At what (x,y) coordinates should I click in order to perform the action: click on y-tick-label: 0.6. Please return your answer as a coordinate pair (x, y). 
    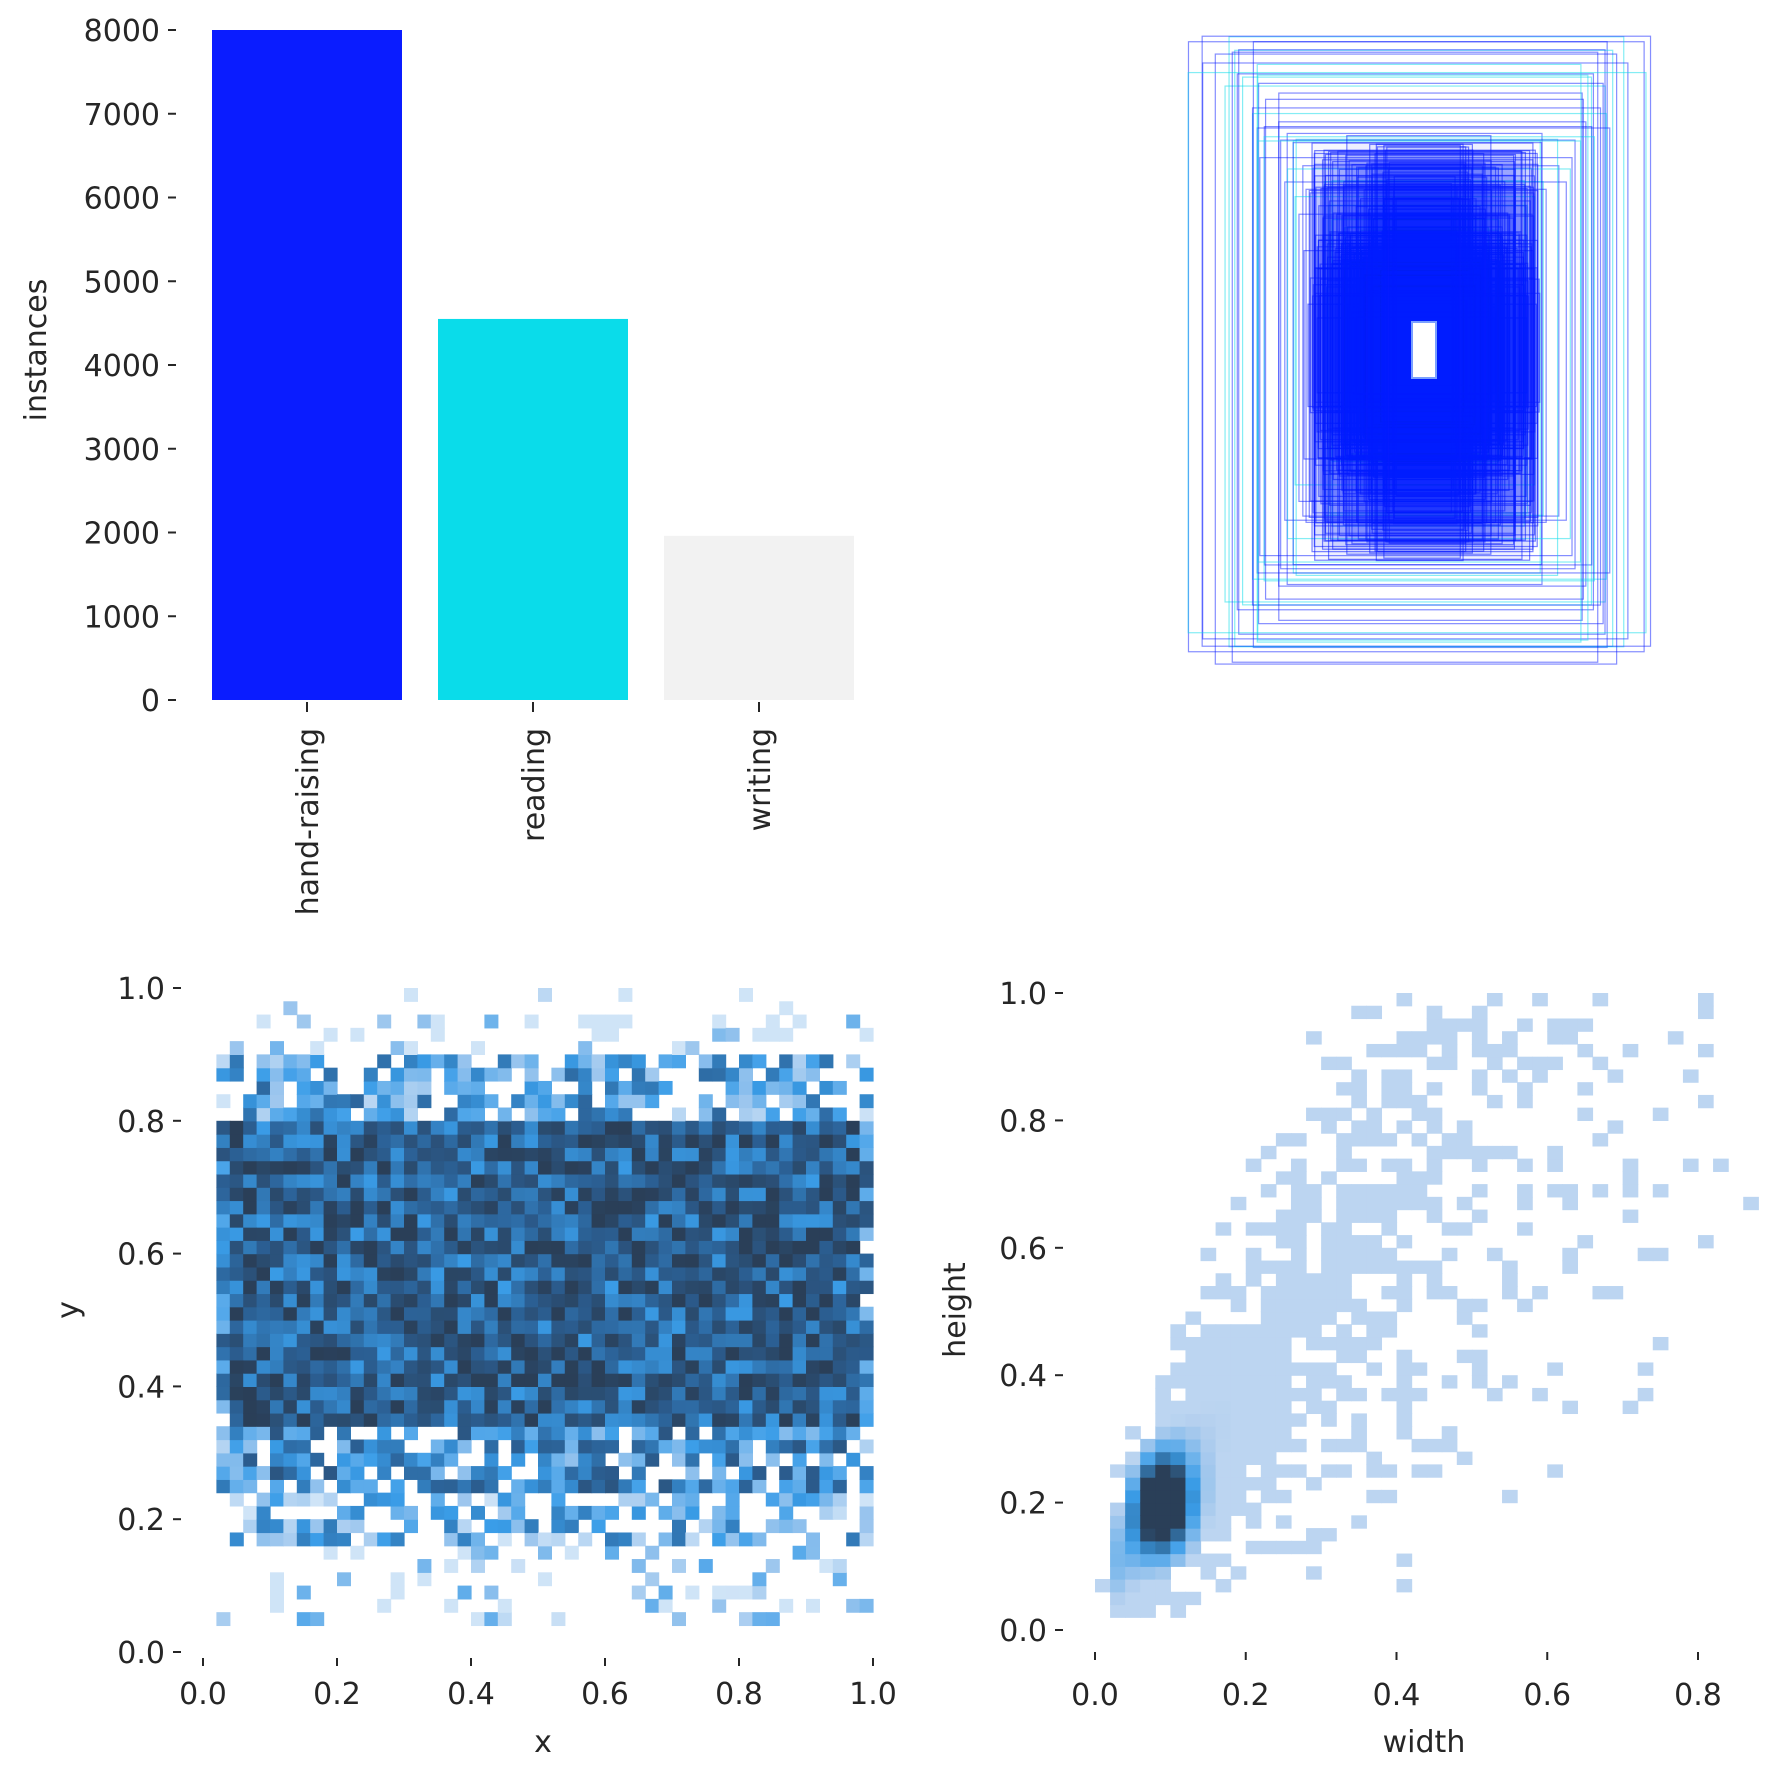
    Looking at the image, I should click on (1023, 1249).